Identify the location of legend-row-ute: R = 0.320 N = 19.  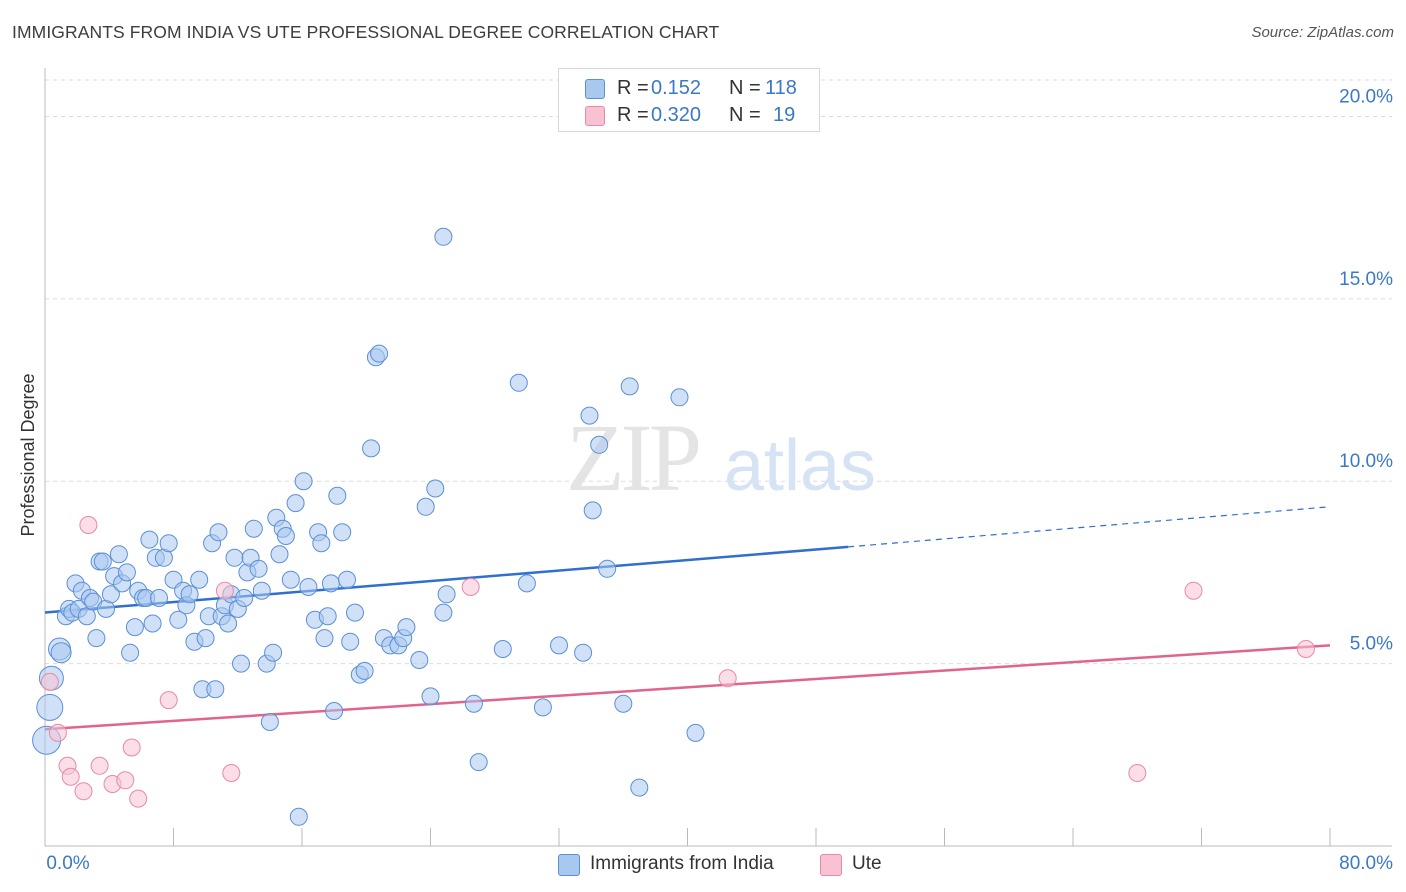
(689, 115).